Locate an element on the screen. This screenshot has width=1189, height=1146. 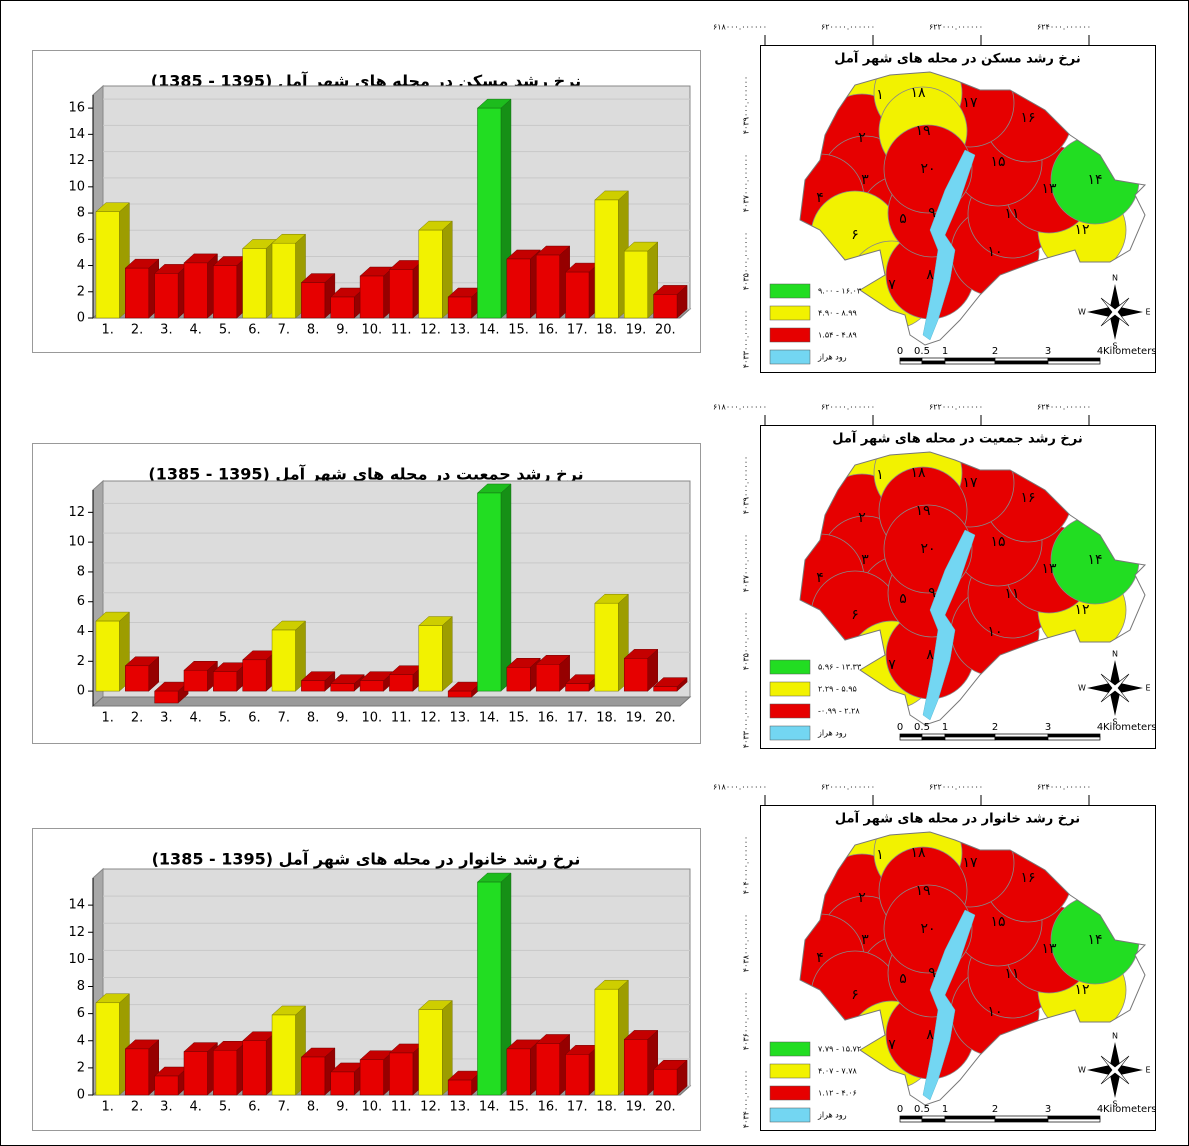
y-tick-label: 6 is located at coordinates (81, 239).